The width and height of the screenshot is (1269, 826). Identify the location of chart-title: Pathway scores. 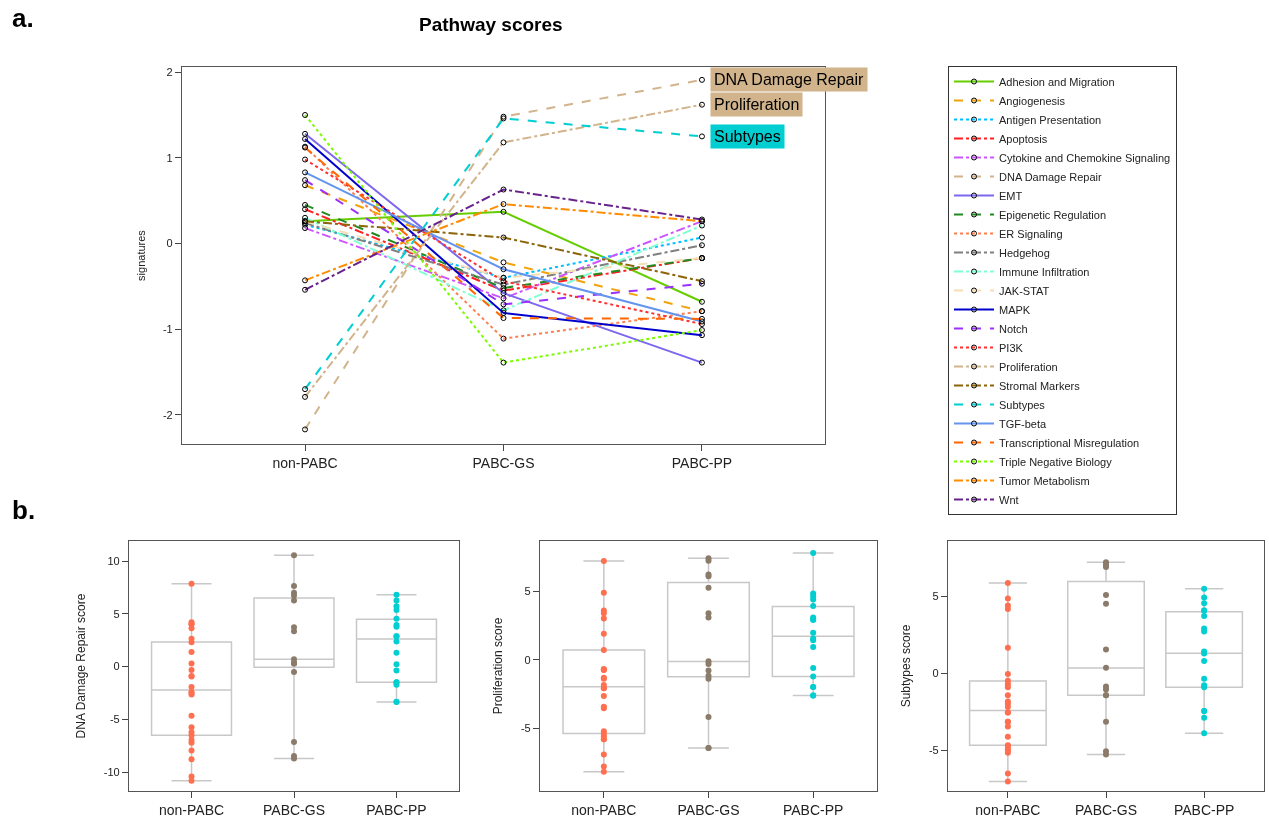
(491, 24).